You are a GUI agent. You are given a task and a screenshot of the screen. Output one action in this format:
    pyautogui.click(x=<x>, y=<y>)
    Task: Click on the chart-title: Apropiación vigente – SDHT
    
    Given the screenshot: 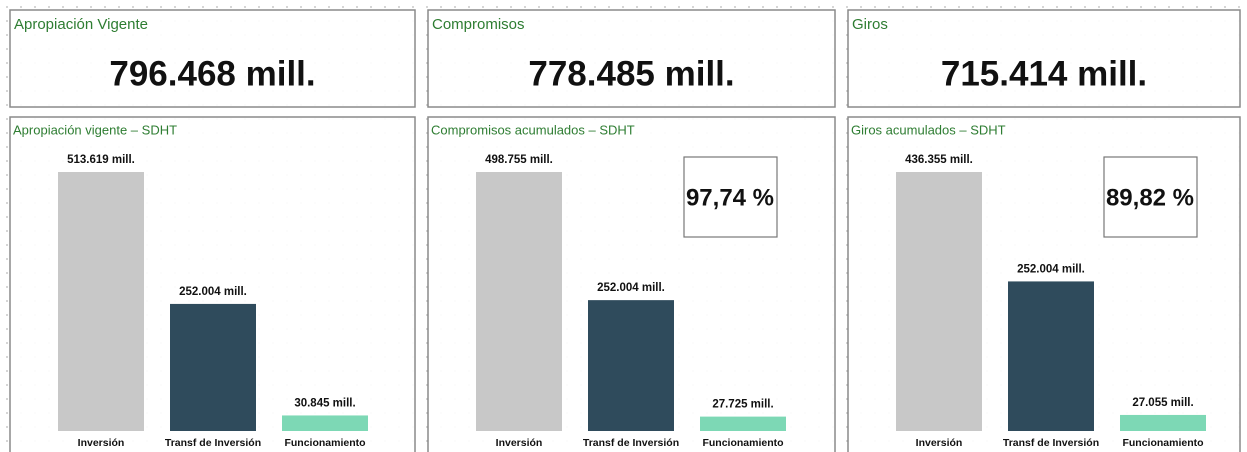 What is the action you would take?
    pyautogui.click(x=95, y=129)
    